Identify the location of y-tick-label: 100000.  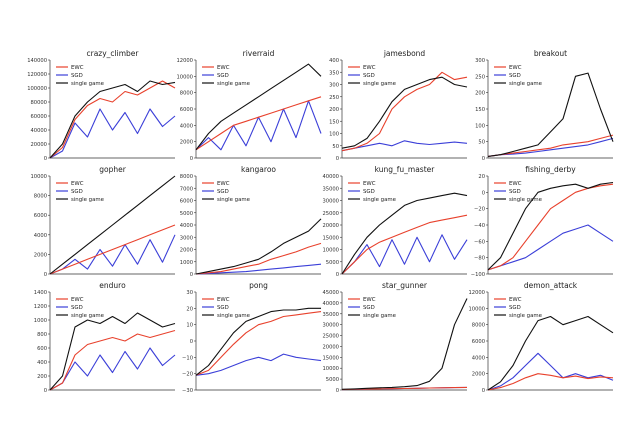
(37, 89).